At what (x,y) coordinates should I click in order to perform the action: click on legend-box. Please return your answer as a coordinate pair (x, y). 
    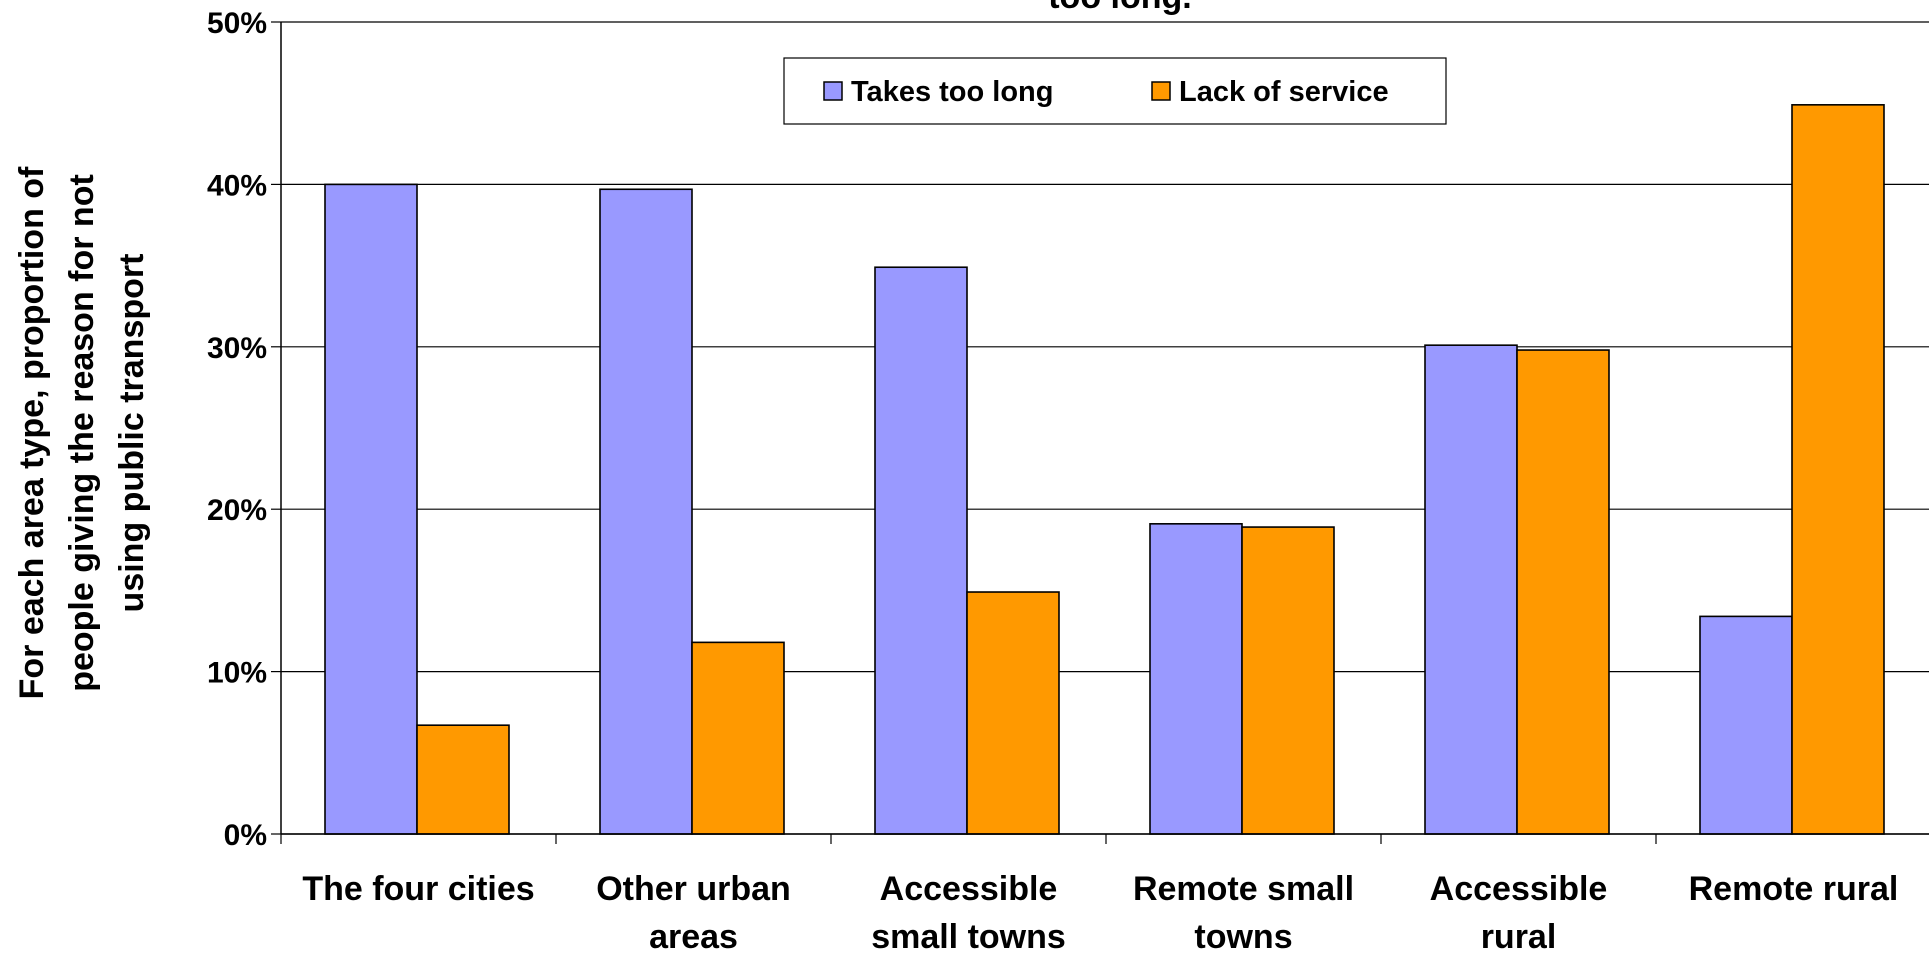
    Looking at the image, I should click on (1115, 91).